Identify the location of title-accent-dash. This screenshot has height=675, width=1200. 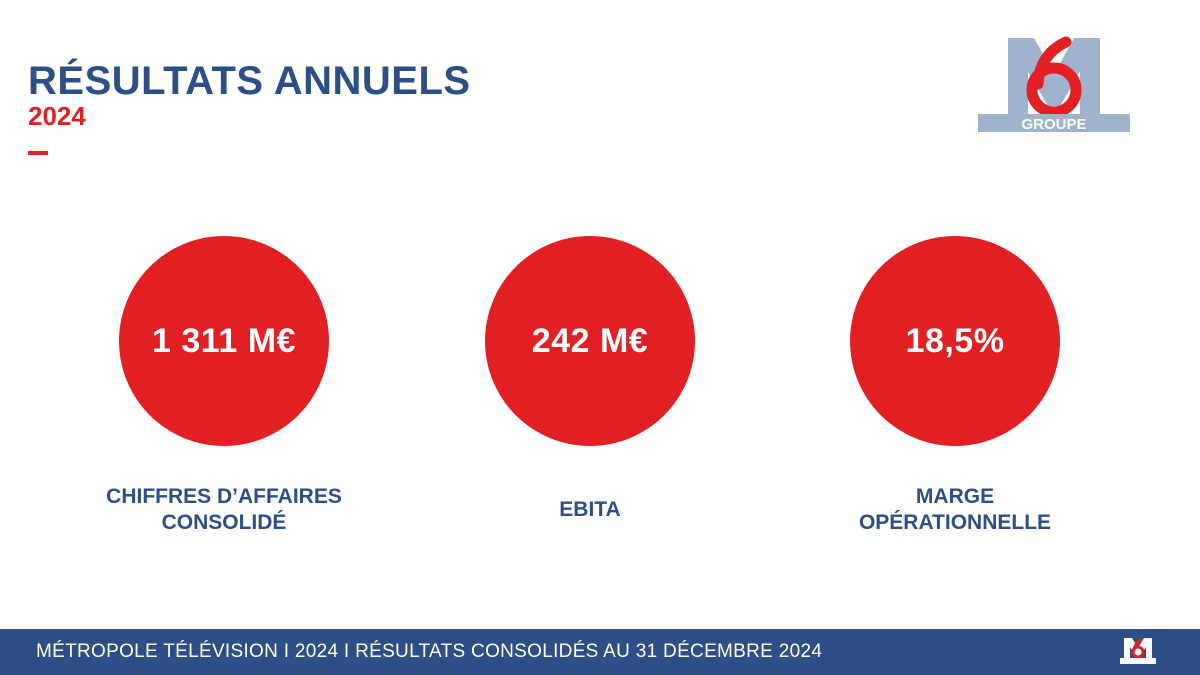
(38, 153).